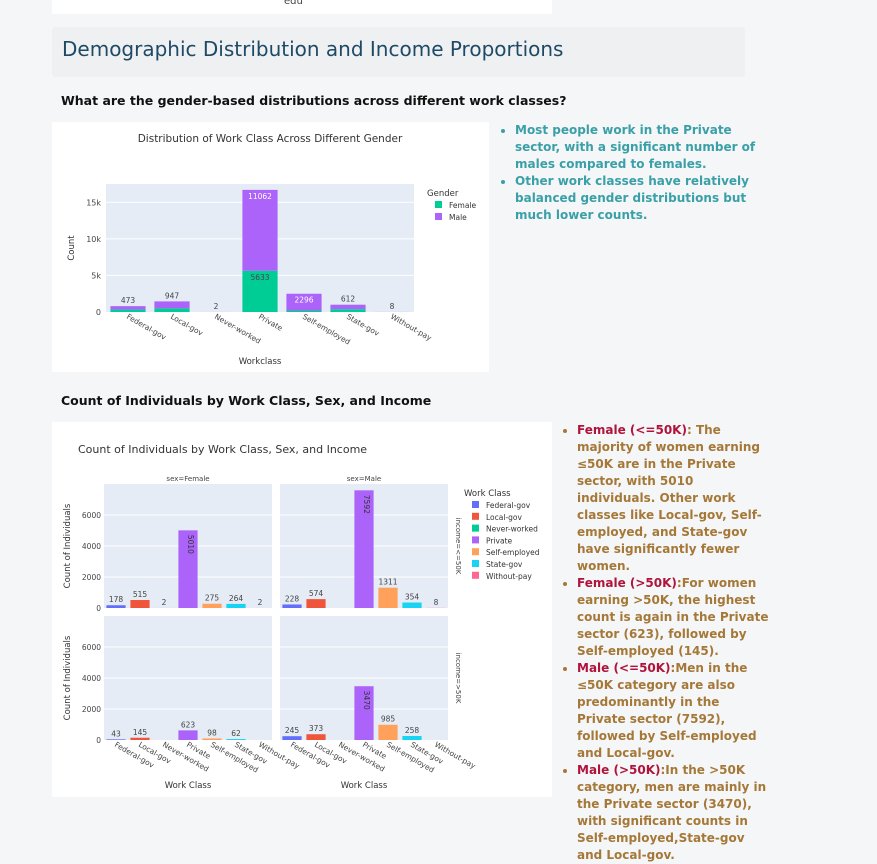  What do you see at coordinates (508, 505) in the screenshot?
I see `legend-label: Federal-gov` at bounding box center [508, 505].